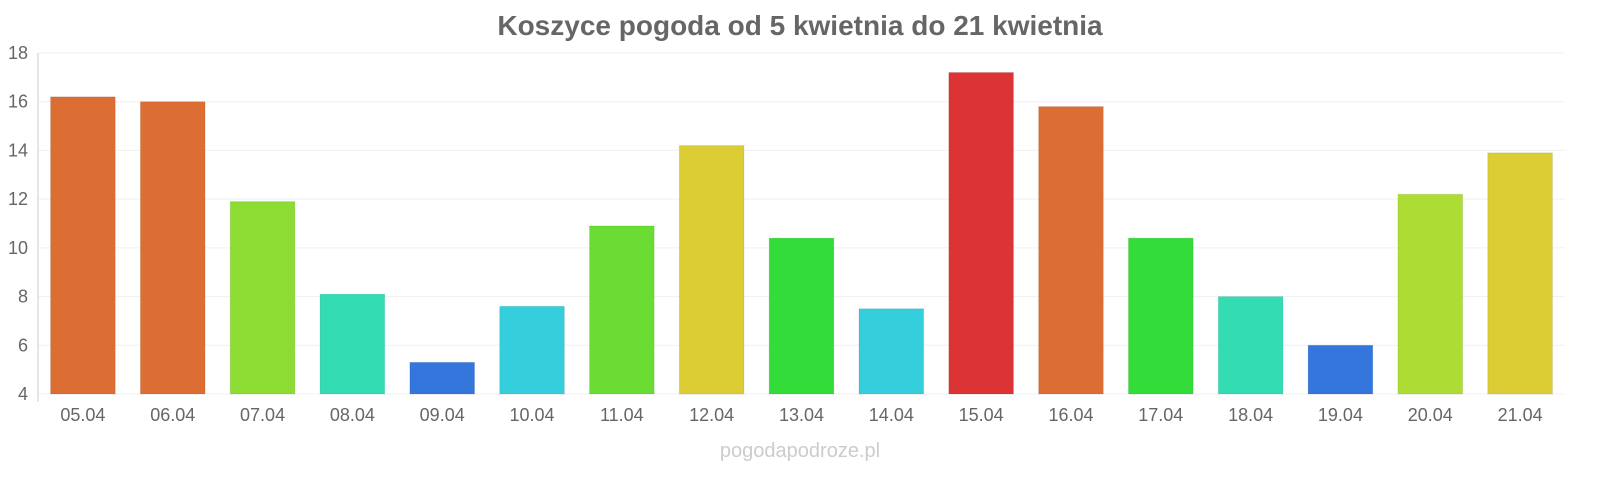 The height and width of the screenshot is (480, 1600). I want to click on x-tick-label: 13.04, so click(801, 415).